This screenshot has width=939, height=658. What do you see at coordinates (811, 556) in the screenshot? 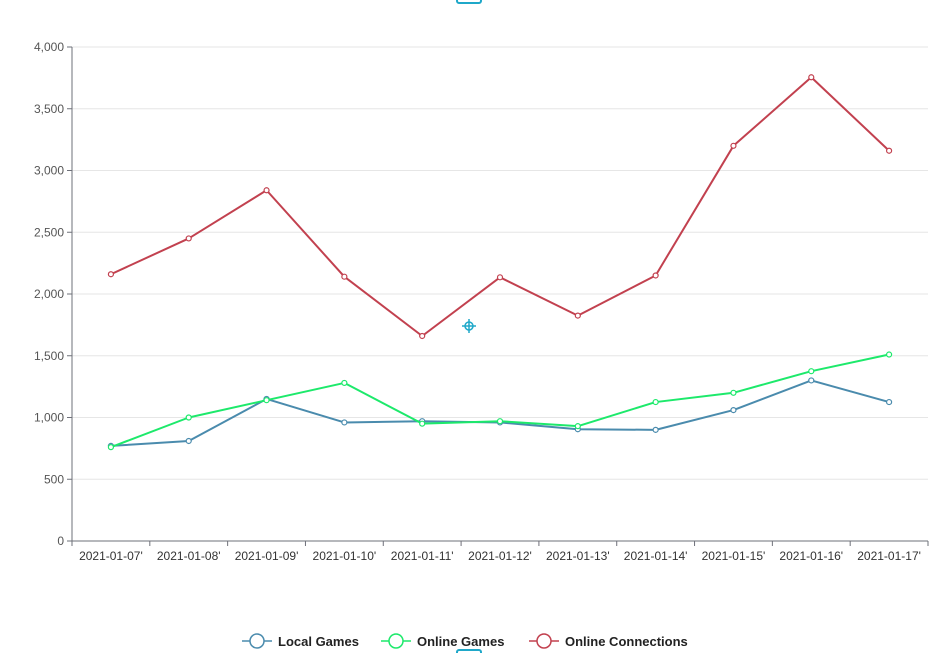
I see `x-tick-label: 2021-01-16'` at bounding box center [811, 556].